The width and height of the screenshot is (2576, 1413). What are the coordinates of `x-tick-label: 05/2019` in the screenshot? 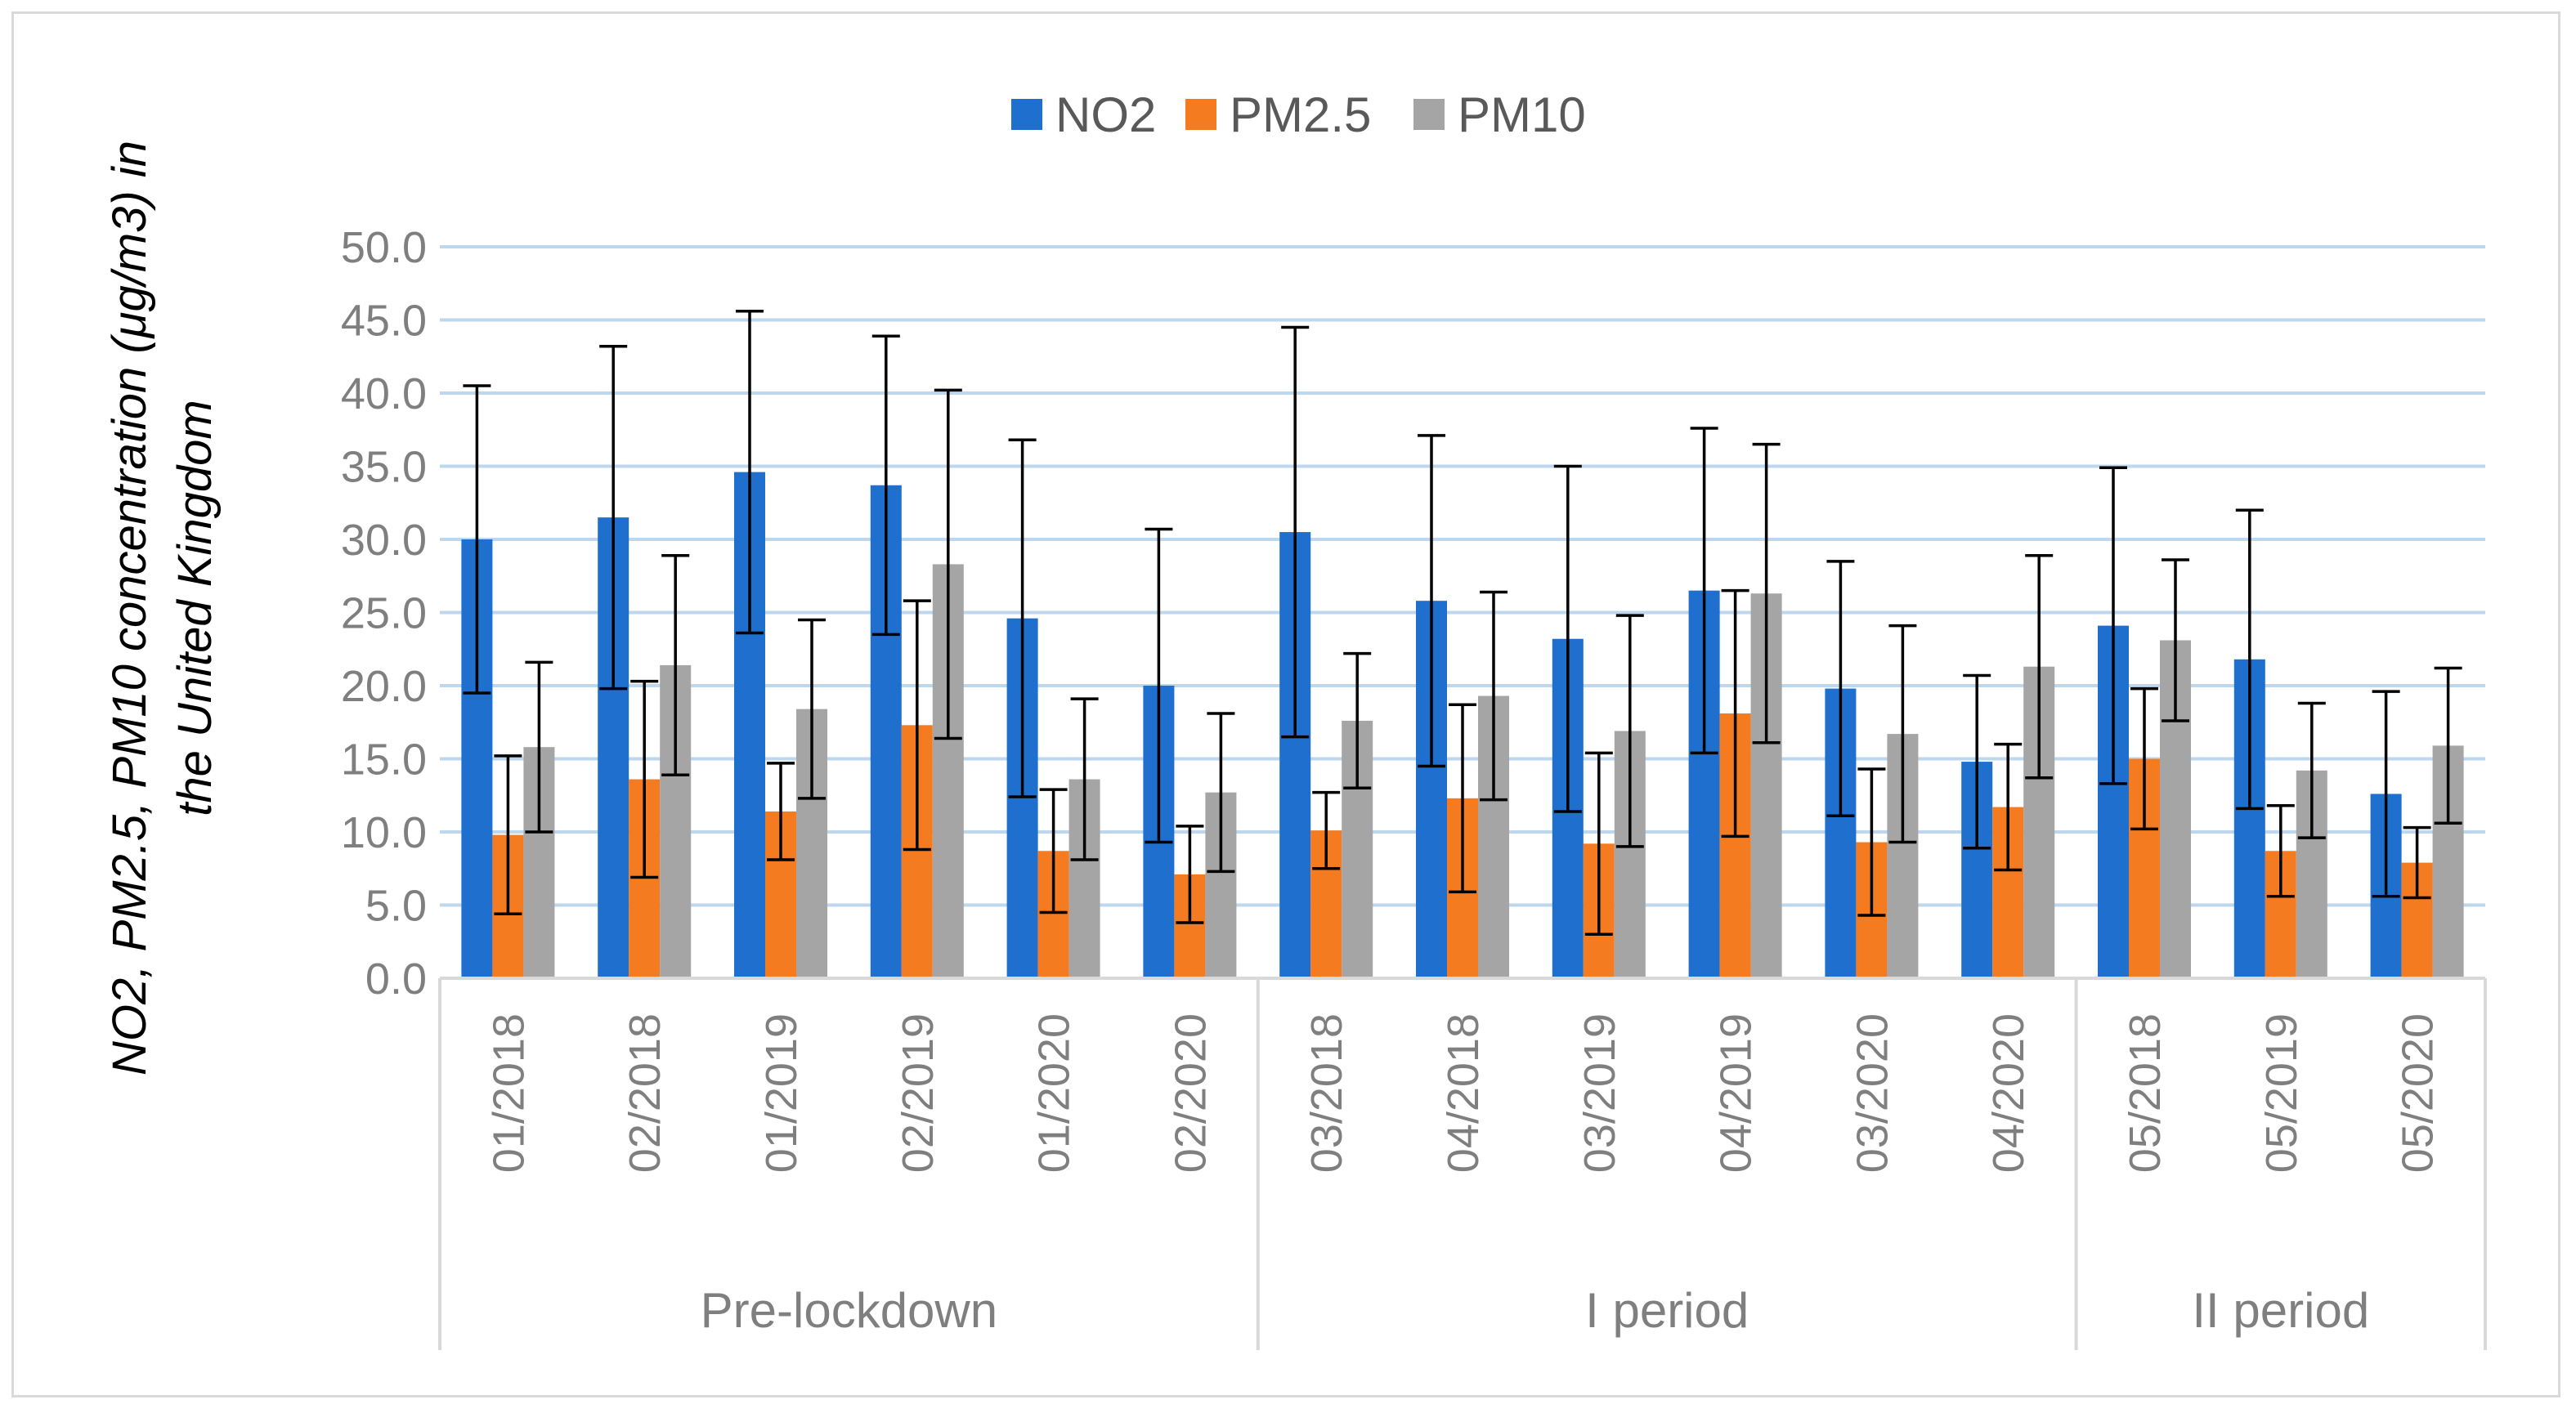 It's located at (2281, 1093).